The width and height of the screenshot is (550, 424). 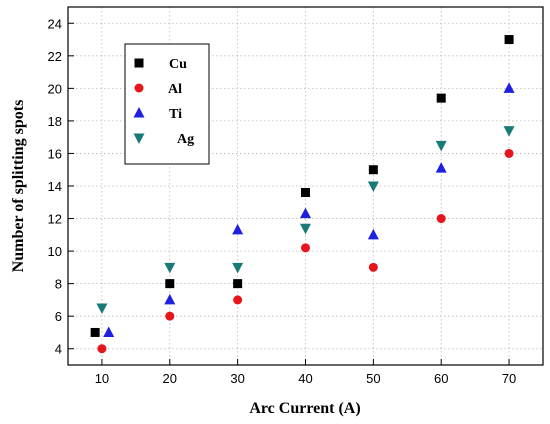 What do you see at coordinates (170, 378) in the screenshot?
I see `x-tick-label: 20` at bounding box center [170, 378].